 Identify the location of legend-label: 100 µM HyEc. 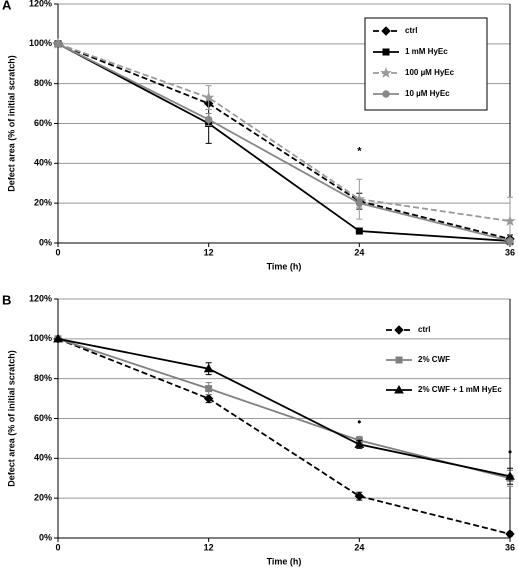
(430, 72).